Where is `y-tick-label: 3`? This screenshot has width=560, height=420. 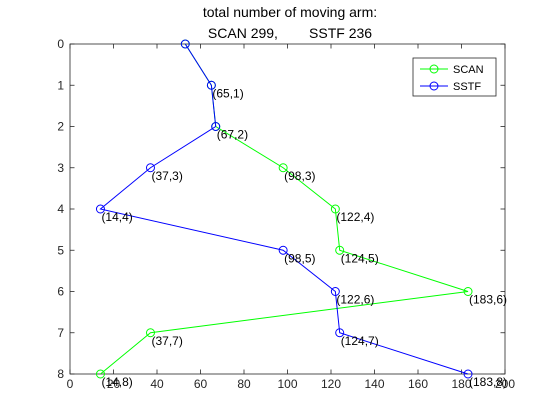
y-tick-label: 3 is located at coordinates (60, 168).